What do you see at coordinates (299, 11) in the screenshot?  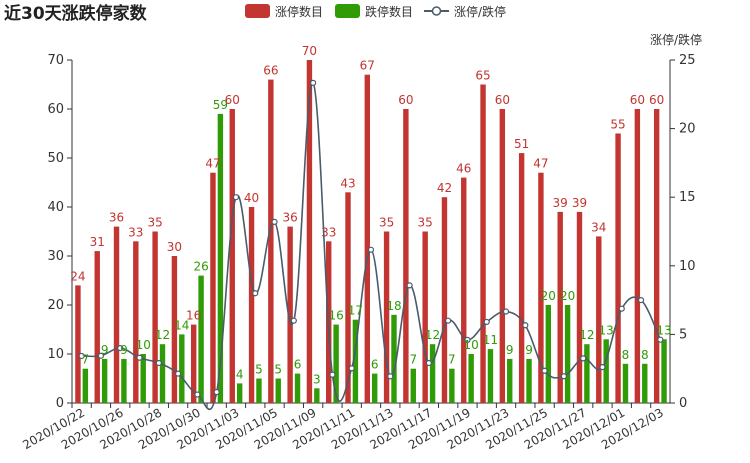 I see `legend-label-up: 涨停数目` at bounding box center [299, 11].